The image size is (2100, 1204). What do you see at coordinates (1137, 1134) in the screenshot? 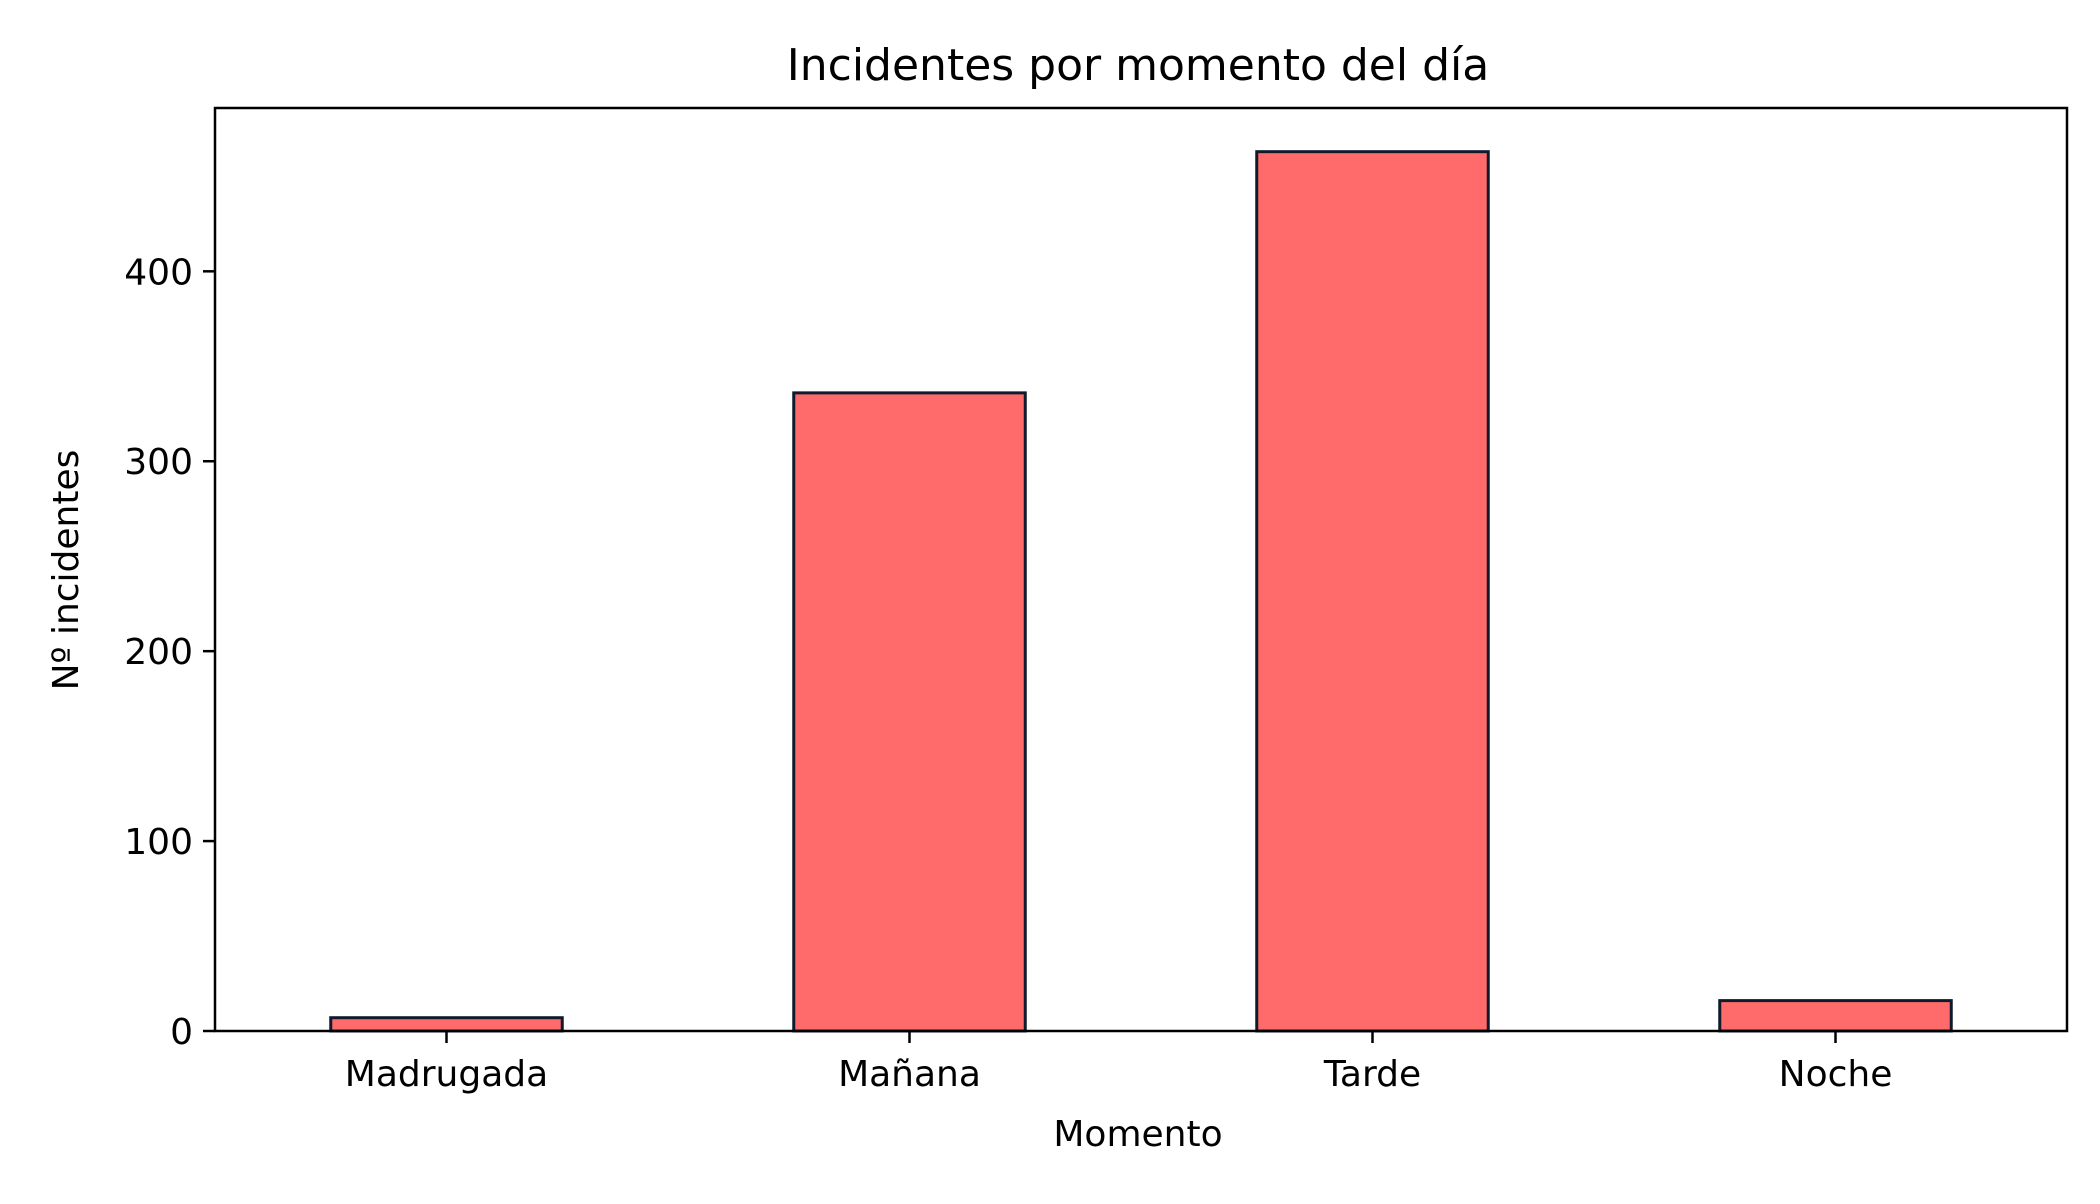
I see `x-axis-label: Momento` at bounding box center [1137, 1134].